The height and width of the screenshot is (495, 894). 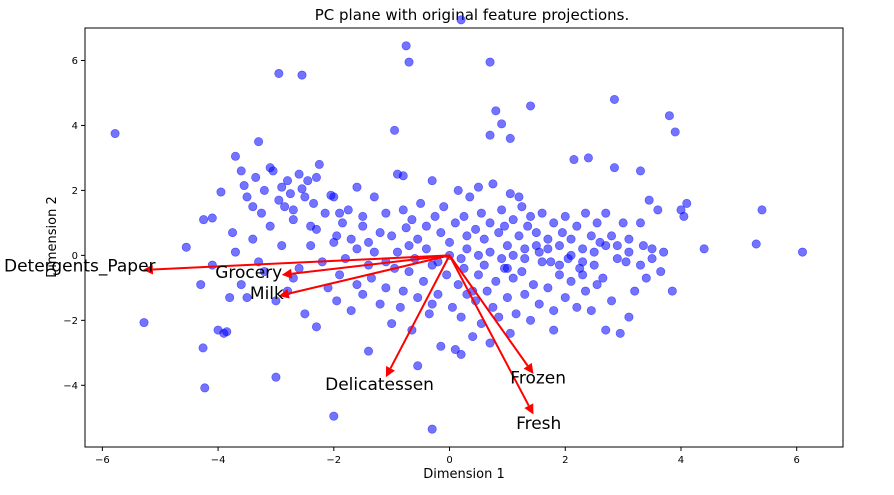 What do you see at coordinates (102, 460) in the screenshot?
I see `x-tick-label: −6` at bounding box center [102, 460].